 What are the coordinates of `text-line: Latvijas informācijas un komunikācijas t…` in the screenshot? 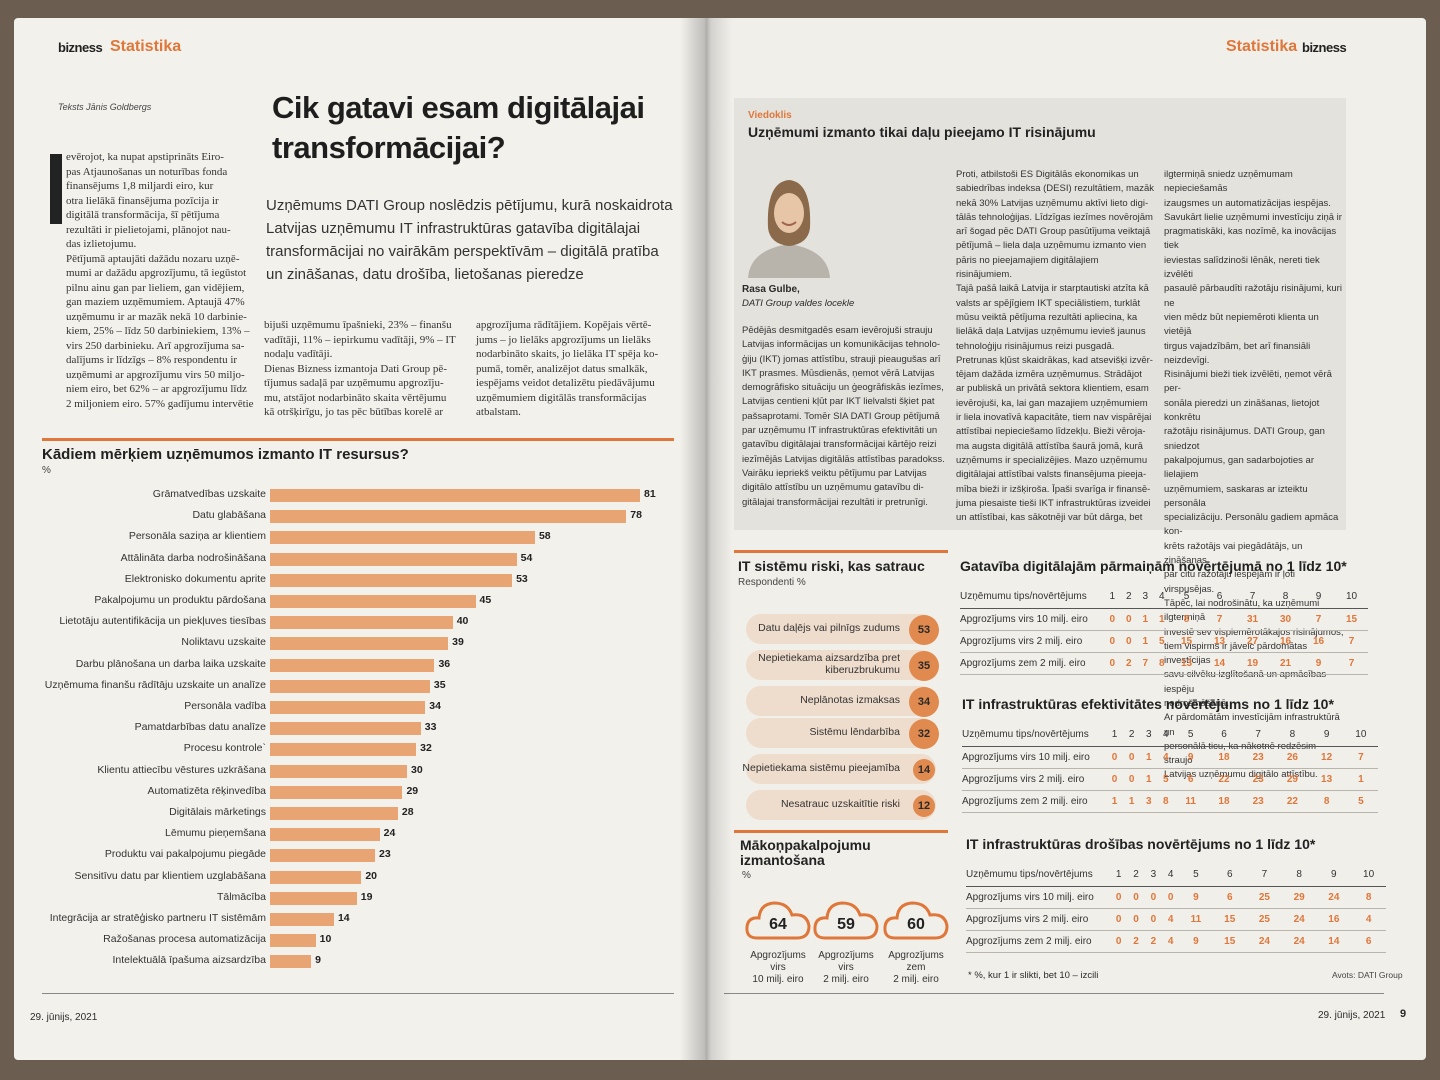 It's located at (841, 345).